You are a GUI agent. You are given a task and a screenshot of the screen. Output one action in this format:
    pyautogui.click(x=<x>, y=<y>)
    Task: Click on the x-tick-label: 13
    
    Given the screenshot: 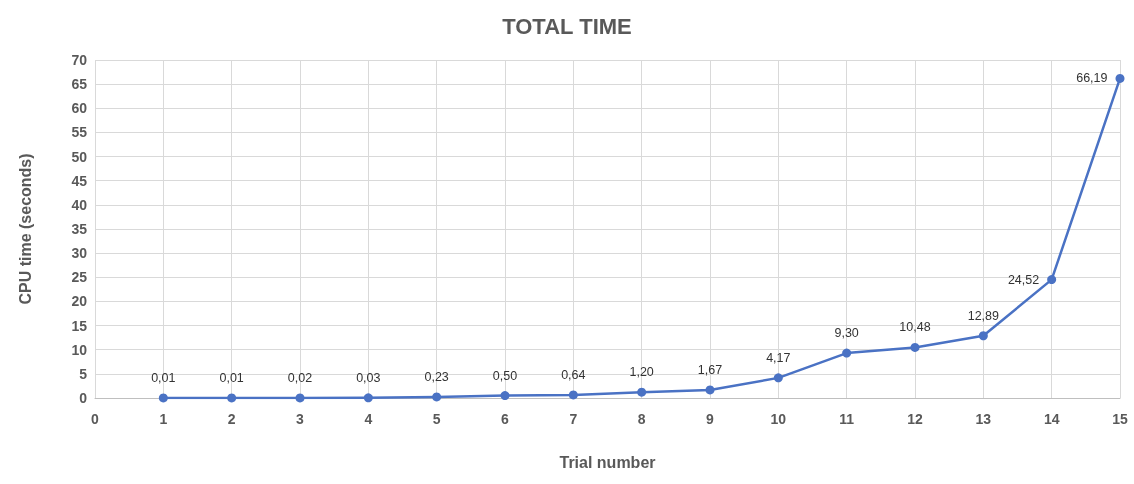 What is the action you would take?
    pyautogui.click(x=983, y=419)
    